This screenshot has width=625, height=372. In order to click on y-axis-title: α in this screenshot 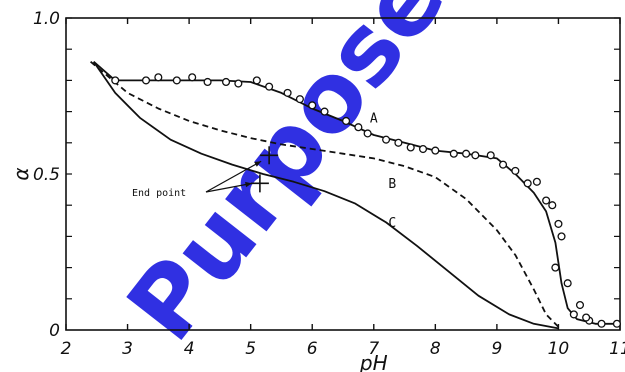, I will do `click(21, 173)`.